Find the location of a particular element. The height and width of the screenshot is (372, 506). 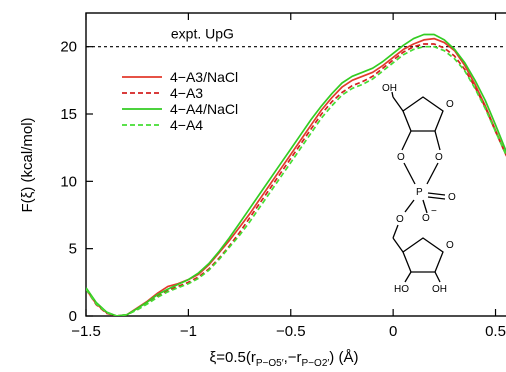

bottom-ho-bond is located at coordinates (408, 277).